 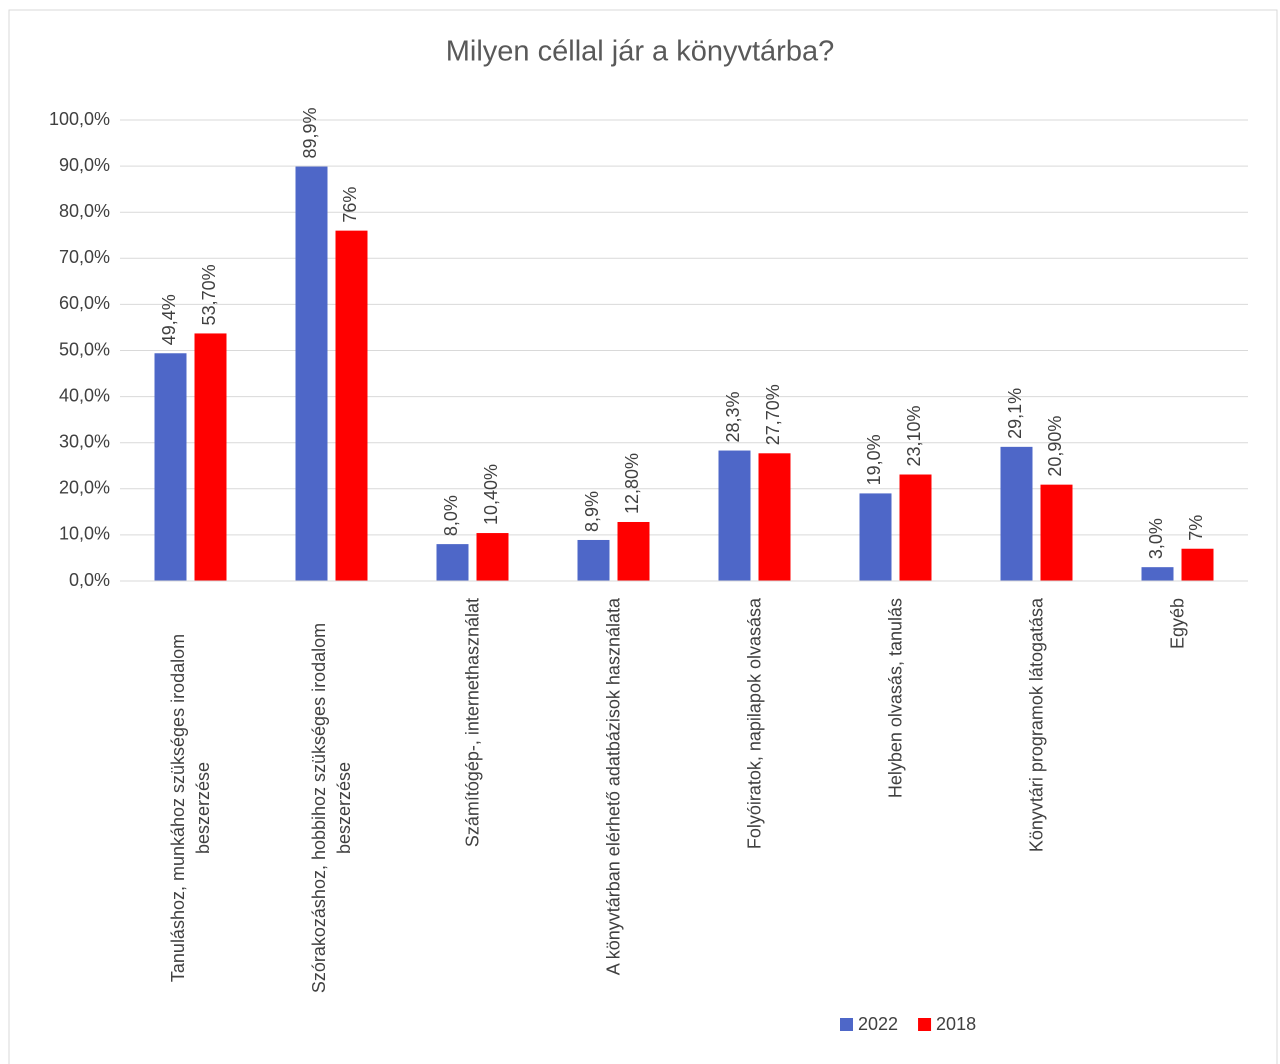 I want to click on y-tick-label: 100,0%, so click(x=79, y=119).